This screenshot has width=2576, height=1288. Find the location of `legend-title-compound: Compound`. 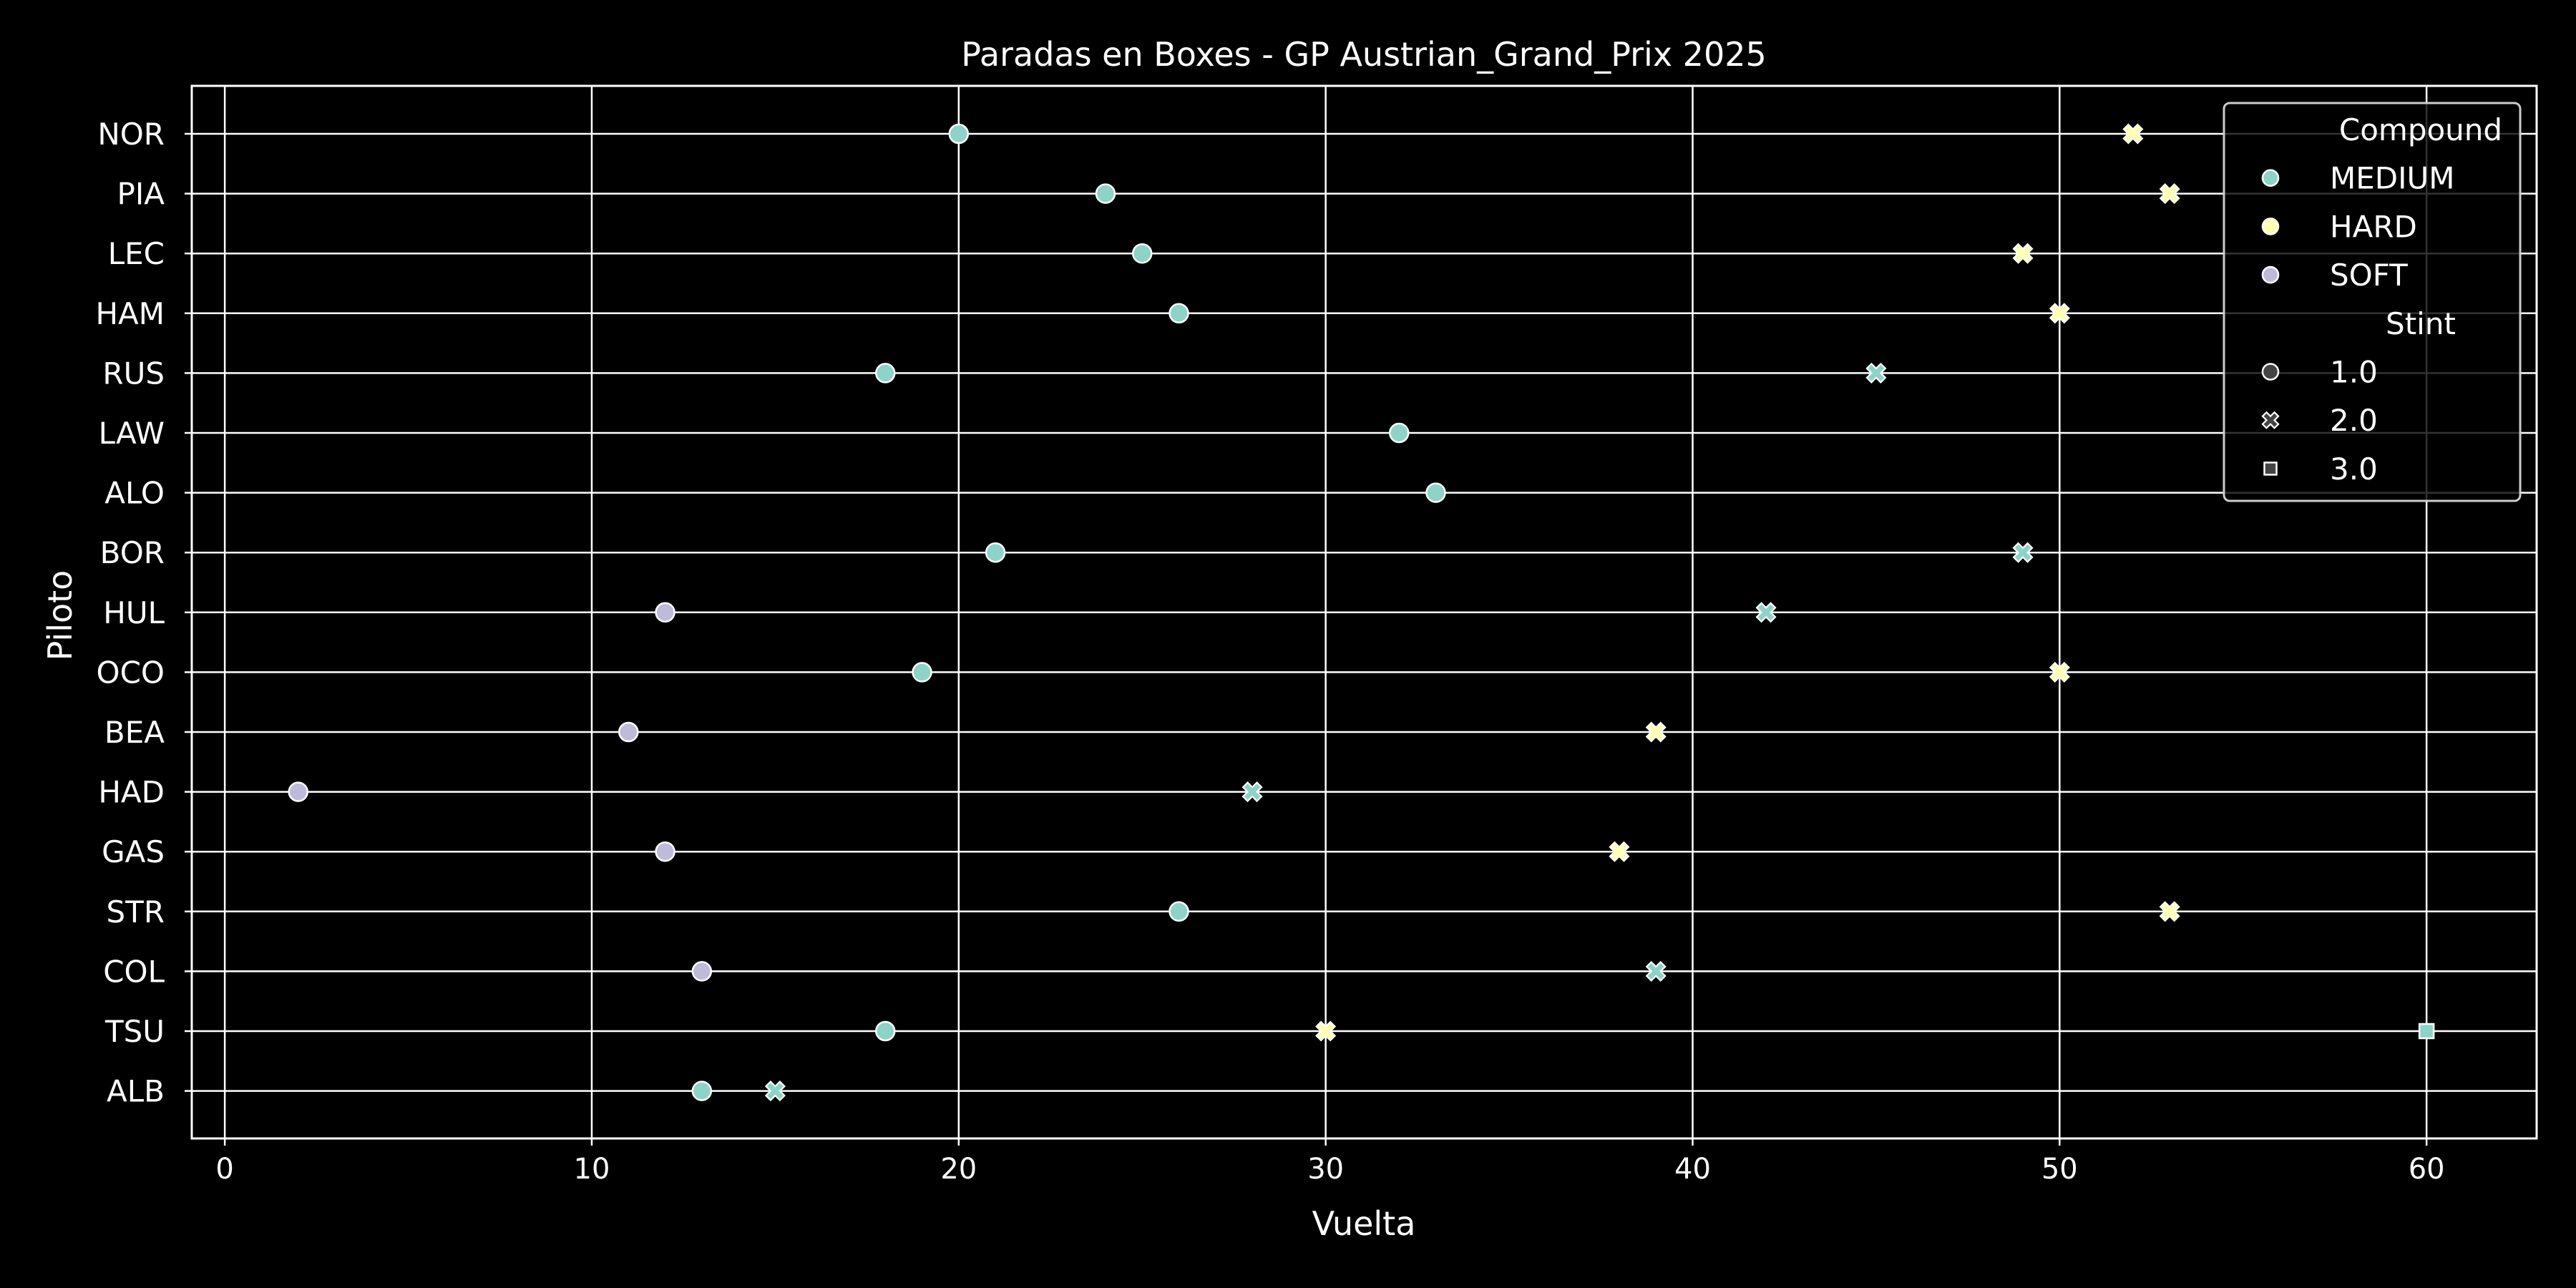

legend-title-compound: Compound is located at coordinates (2420, 129).